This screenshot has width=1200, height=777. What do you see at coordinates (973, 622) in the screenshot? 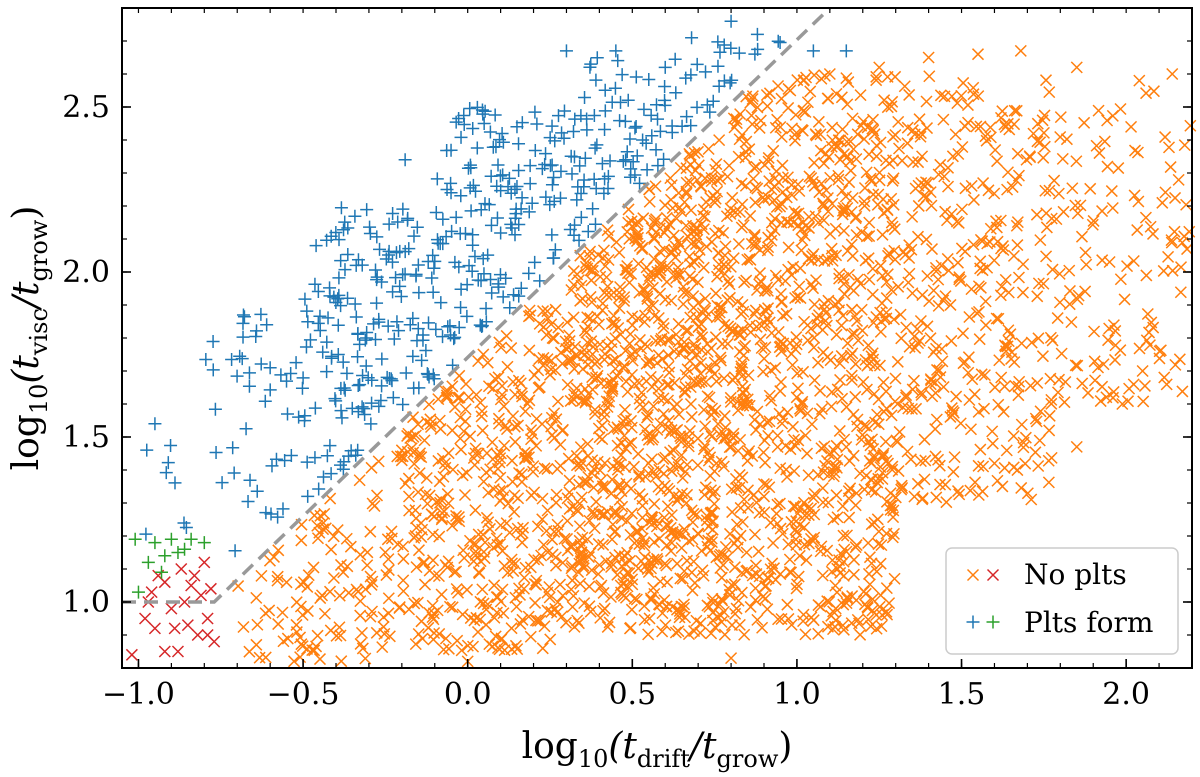
I see `legend-marker-symbol` at bounding box center [973, 622].